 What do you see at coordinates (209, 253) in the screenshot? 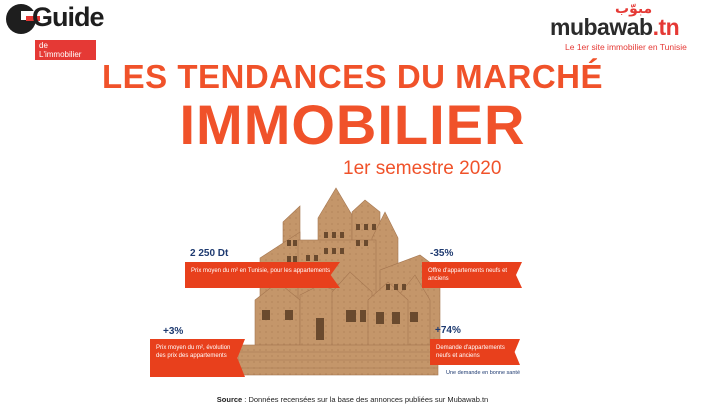
I see `stat-value-price: 2 250 Dt` at bounding box center [209, 253].